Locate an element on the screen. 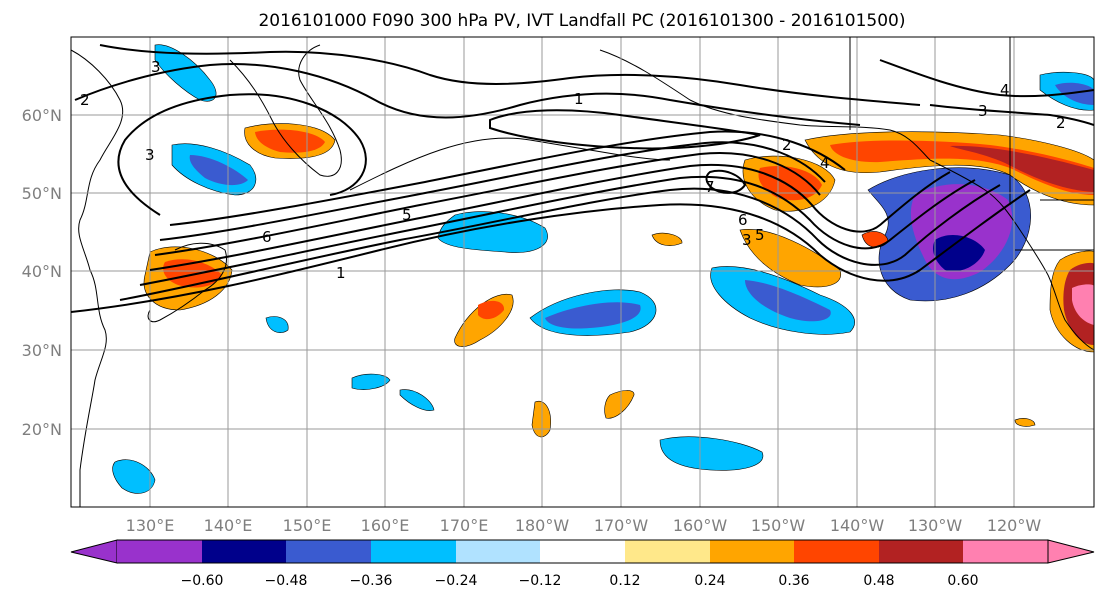 This screenshot has height=601, width=1105. shading-positive-170e-core is located at coordinates (491, 310).